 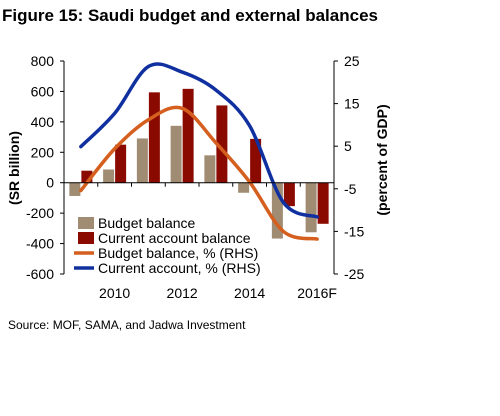 I want to click on bar-budget-balance-2012, so click(x=176, y=154).